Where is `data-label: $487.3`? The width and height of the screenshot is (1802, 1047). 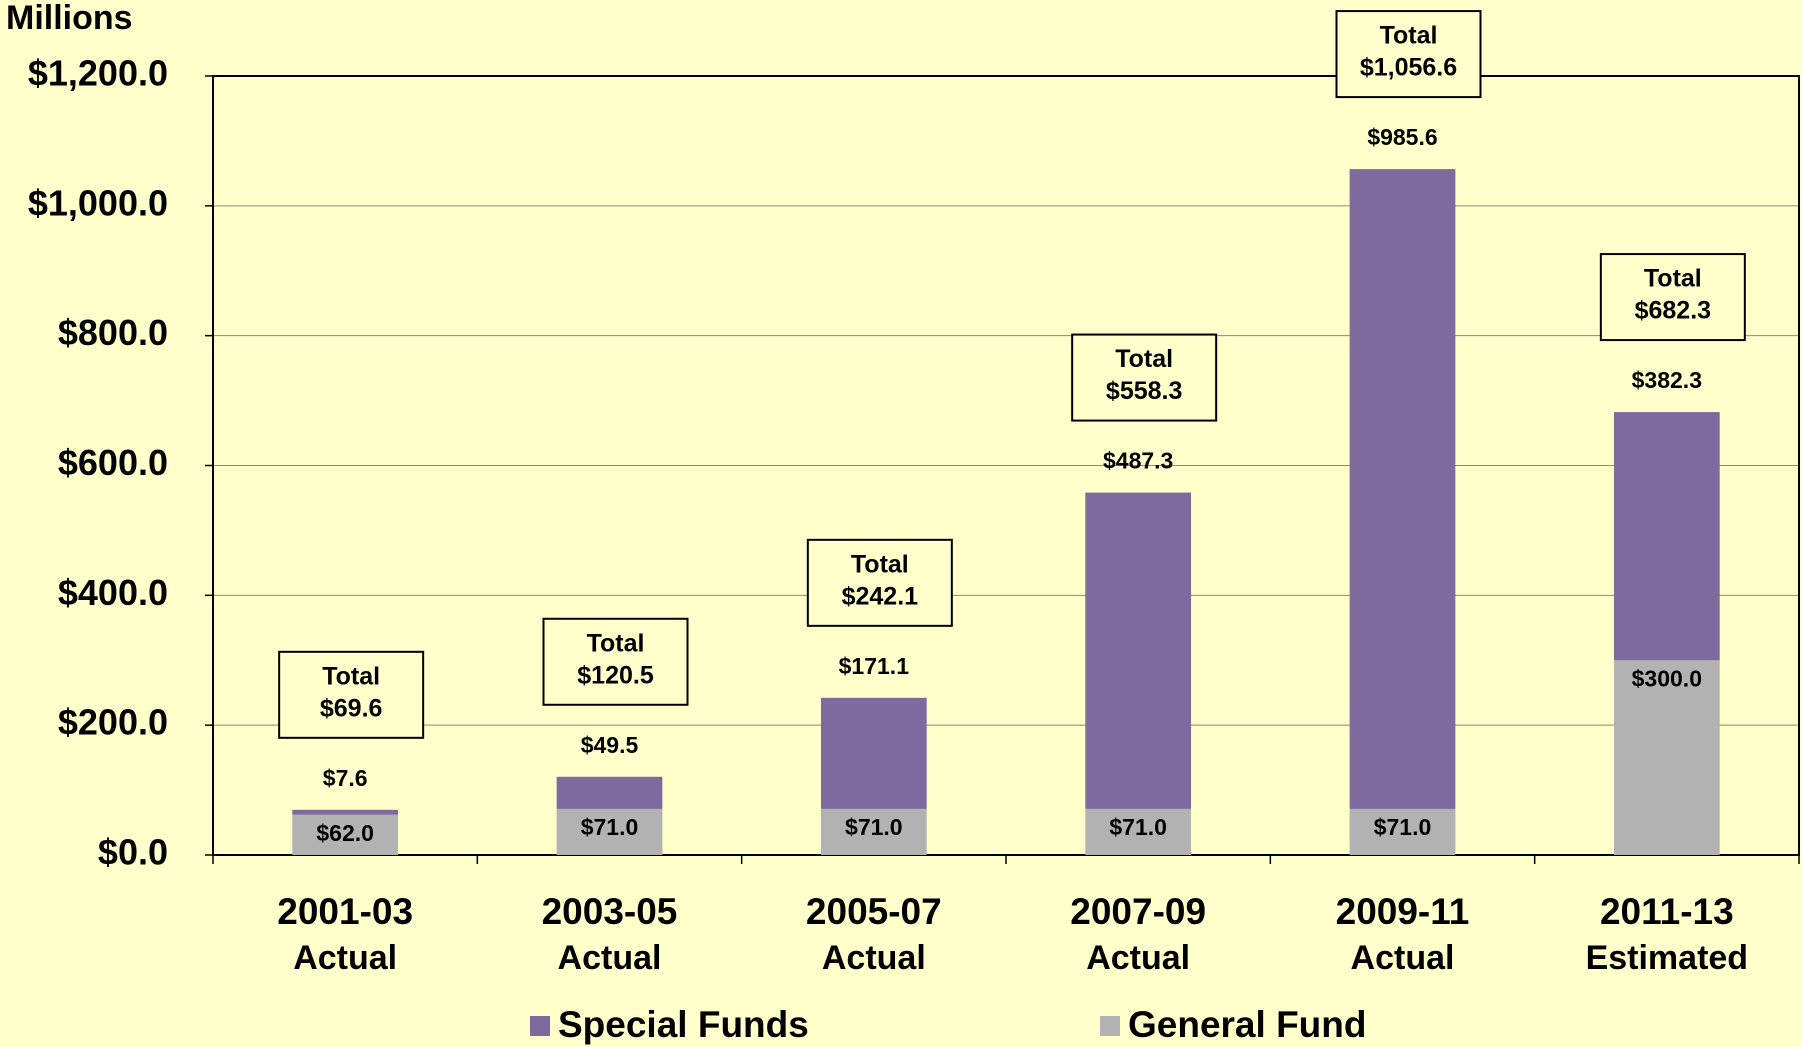 data-label: $487.3 is located at coordinates (1138, 461).